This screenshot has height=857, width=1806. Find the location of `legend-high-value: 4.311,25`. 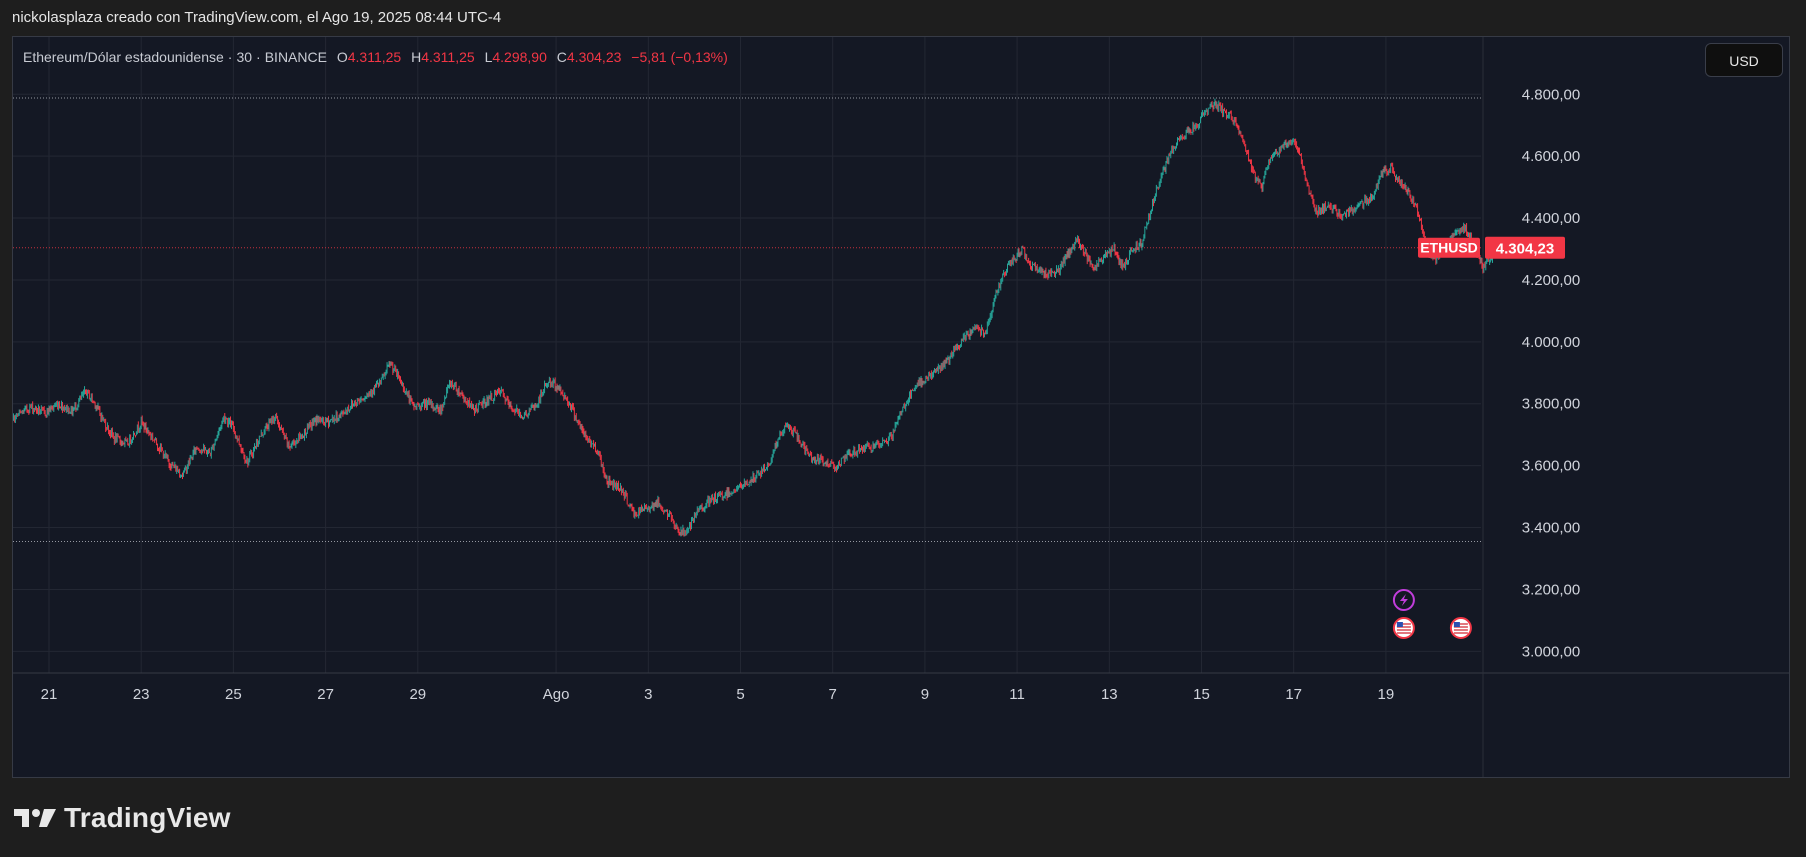

legend-high-value: 4.311,25 is located at coordinates (448, 57).